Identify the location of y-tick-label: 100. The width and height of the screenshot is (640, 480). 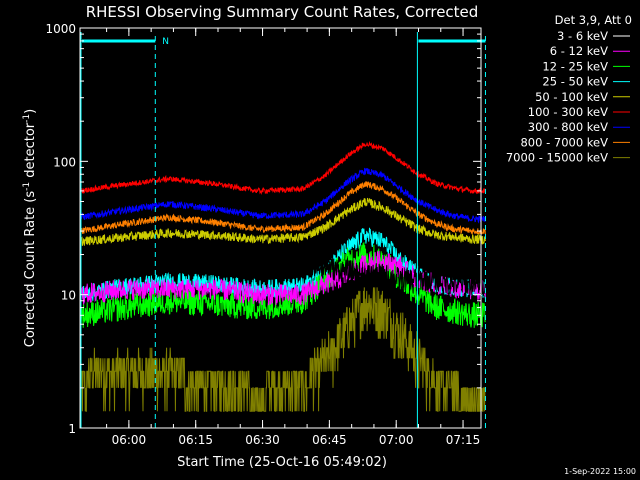
(64, 162).